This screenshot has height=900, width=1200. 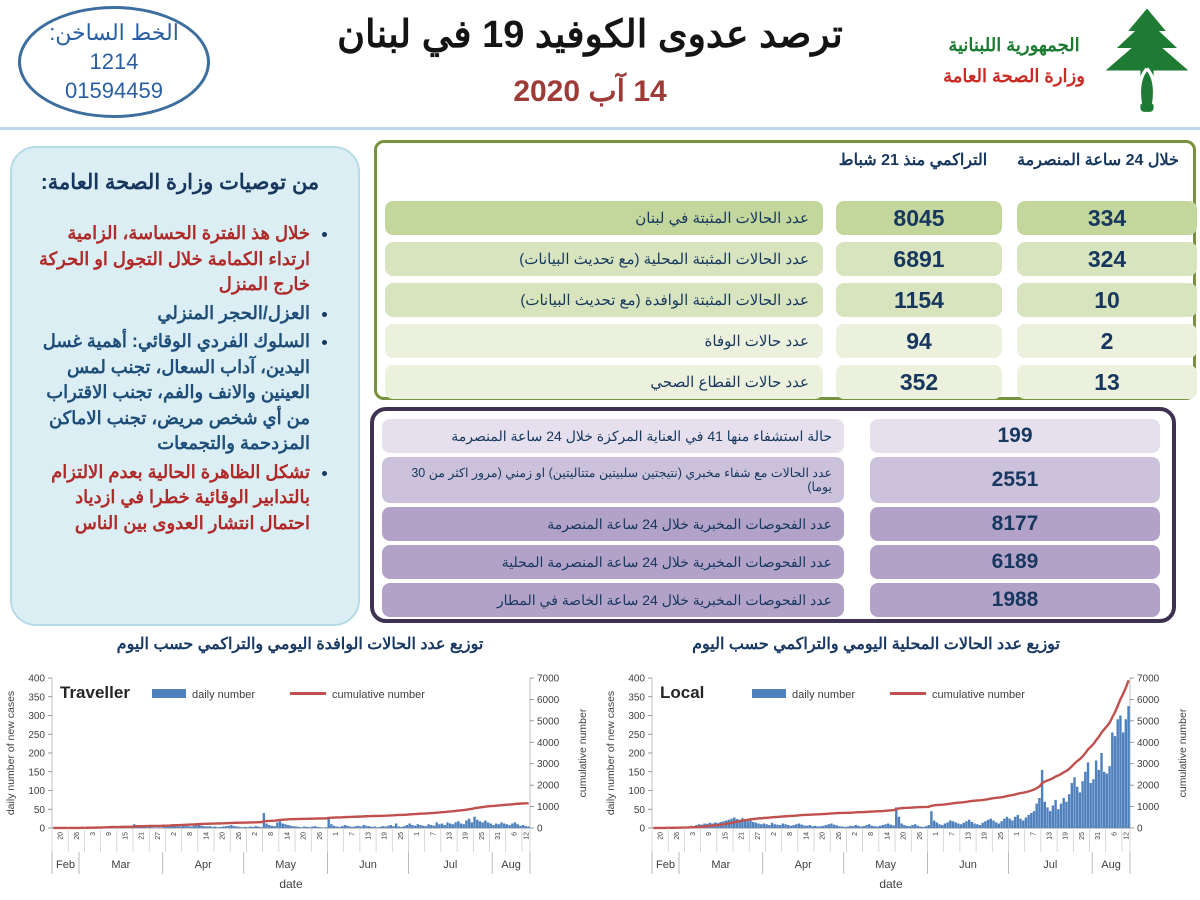 I want to click on legend-cumulative-label: cumulative number, so click(x=978, y=695).